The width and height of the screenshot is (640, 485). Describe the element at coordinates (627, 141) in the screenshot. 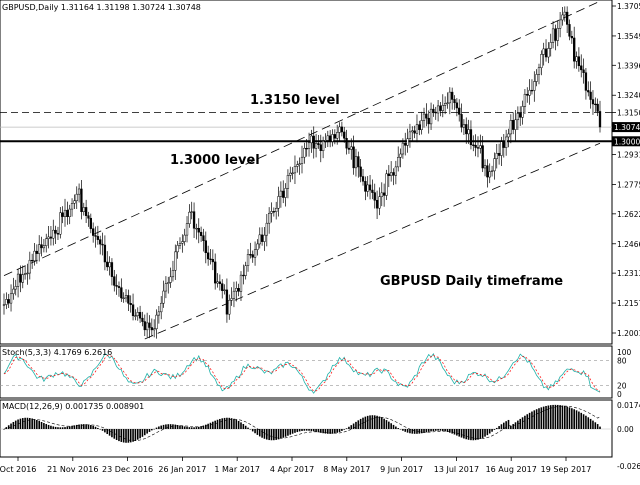

I see `price-tick-label: 1.3000` at that location.